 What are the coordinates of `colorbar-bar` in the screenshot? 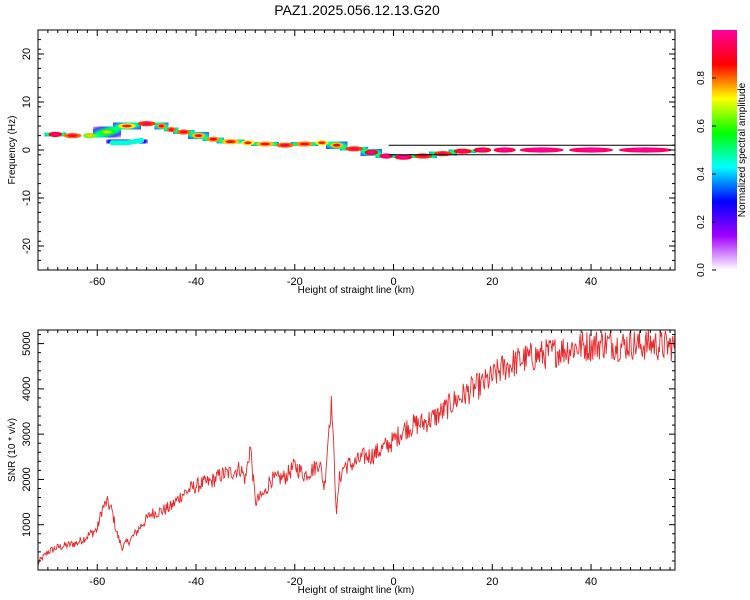 It's located at (724, 150).